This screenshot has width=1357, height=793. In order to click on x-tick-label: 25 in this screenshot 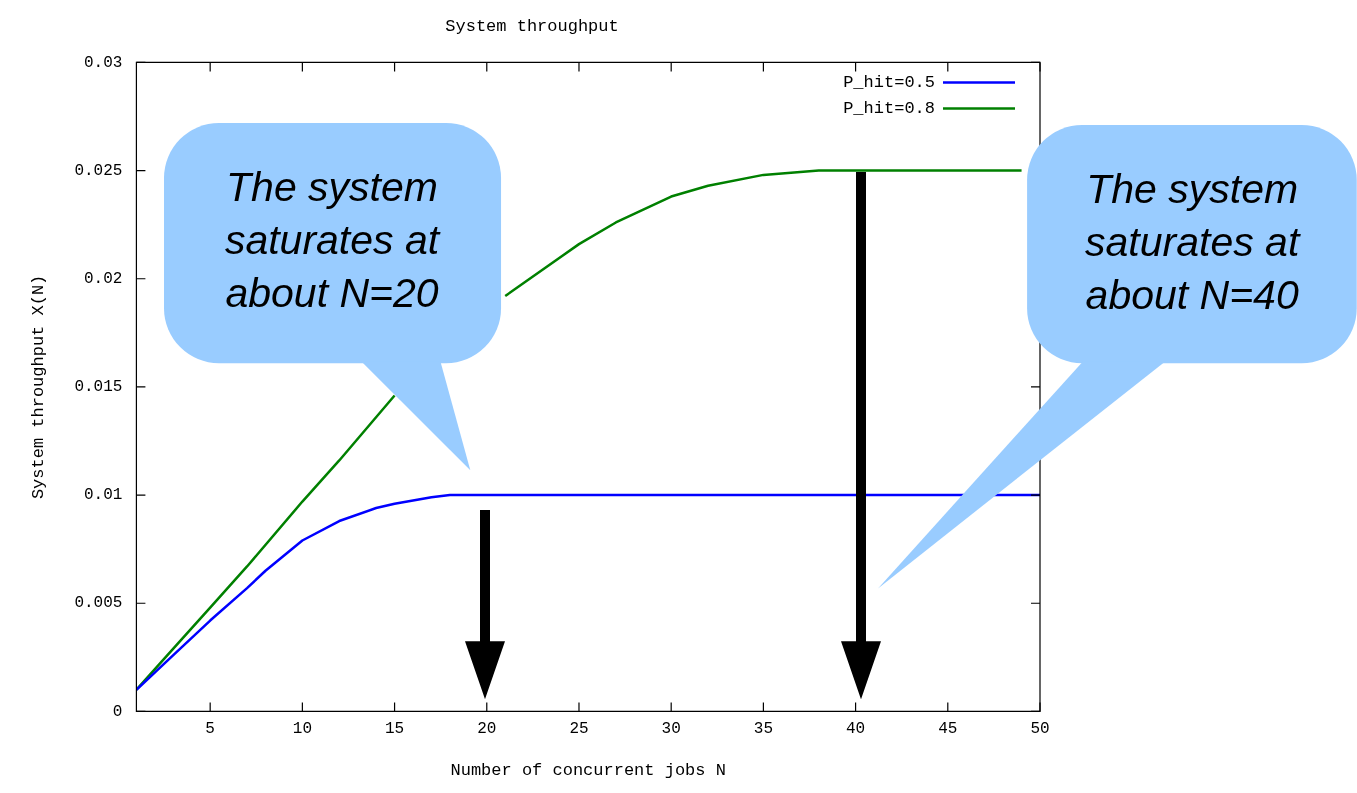, I will do `click(579, 729)`.